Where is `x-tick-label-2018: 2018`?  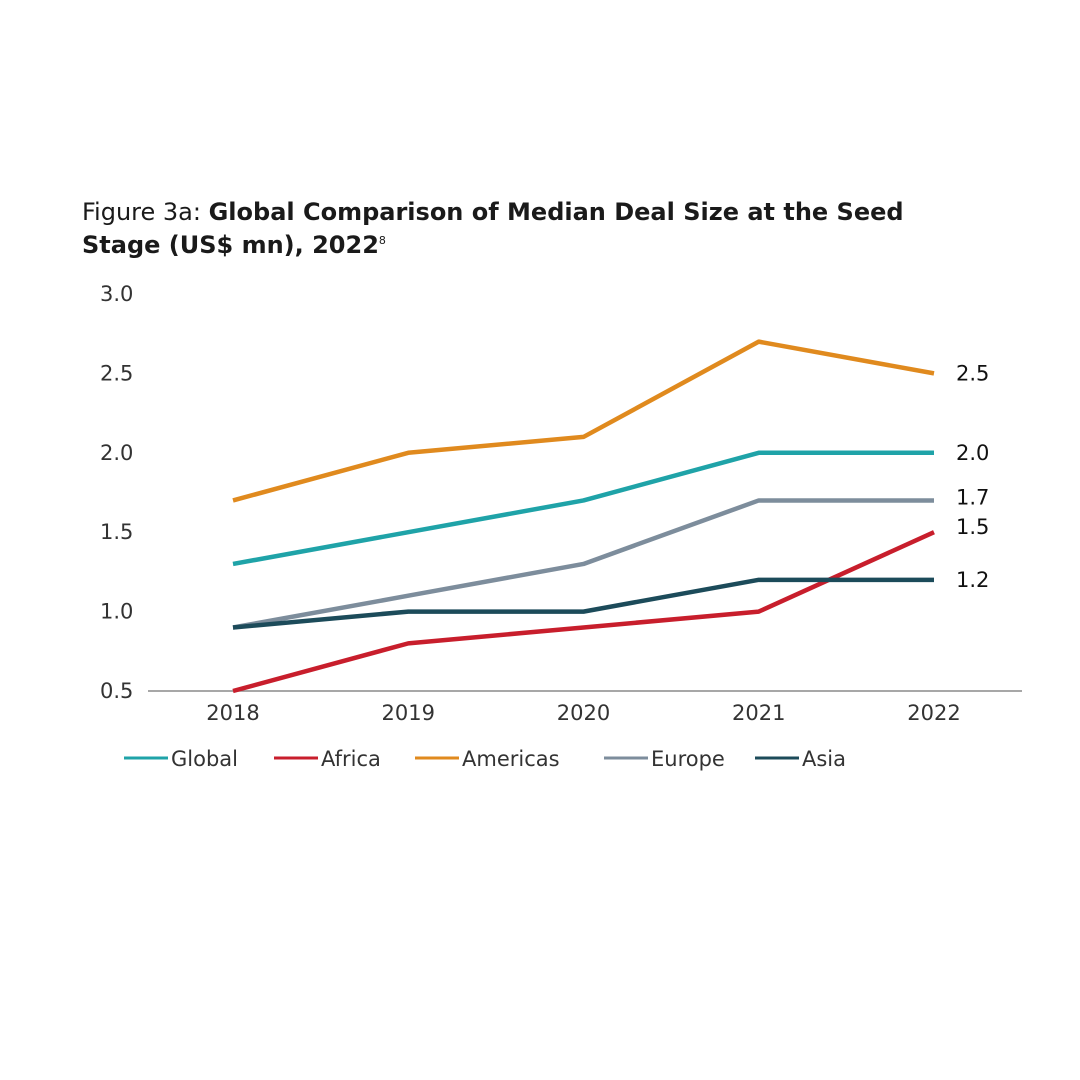
x-tick-label-2018: 2018 is located at coordinates (232, 713).